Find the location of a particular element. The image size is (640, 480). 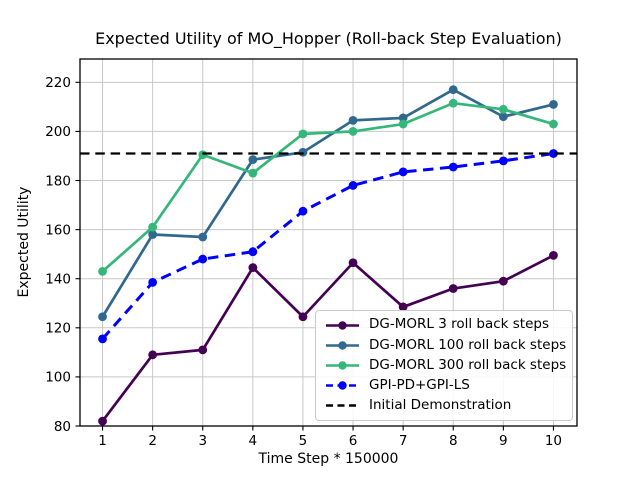

legend-entry: Initial Demonstration is located at coordinates (444, 406).